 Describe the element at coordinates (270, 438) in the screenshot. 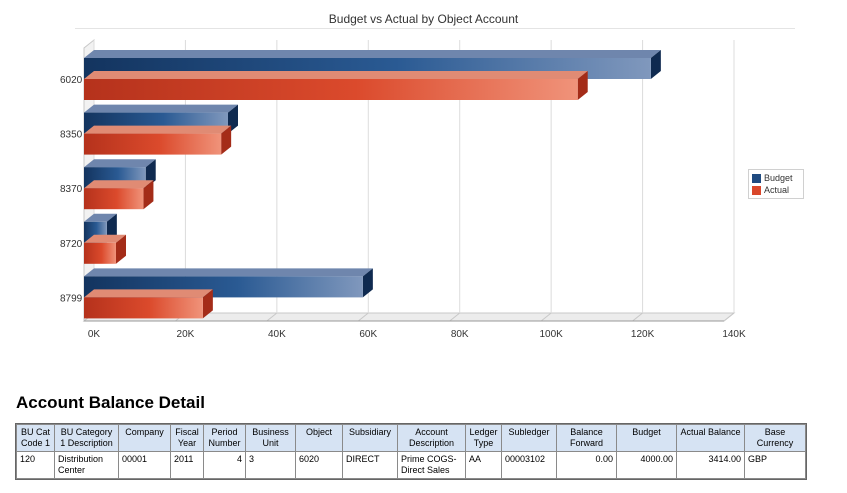

I see `column-header: Business Unit` at that location.